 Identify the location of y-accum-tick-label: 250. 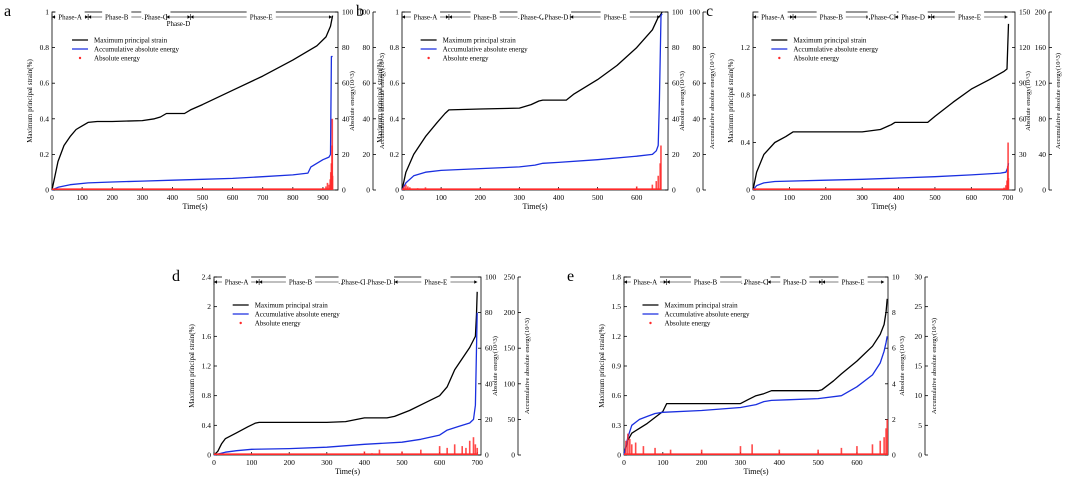
(510, 277).